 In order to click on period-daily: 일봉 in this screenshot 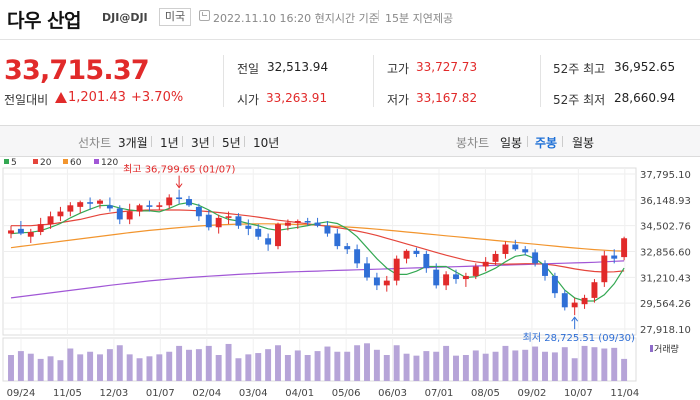, I will do `click(511, 143)`.